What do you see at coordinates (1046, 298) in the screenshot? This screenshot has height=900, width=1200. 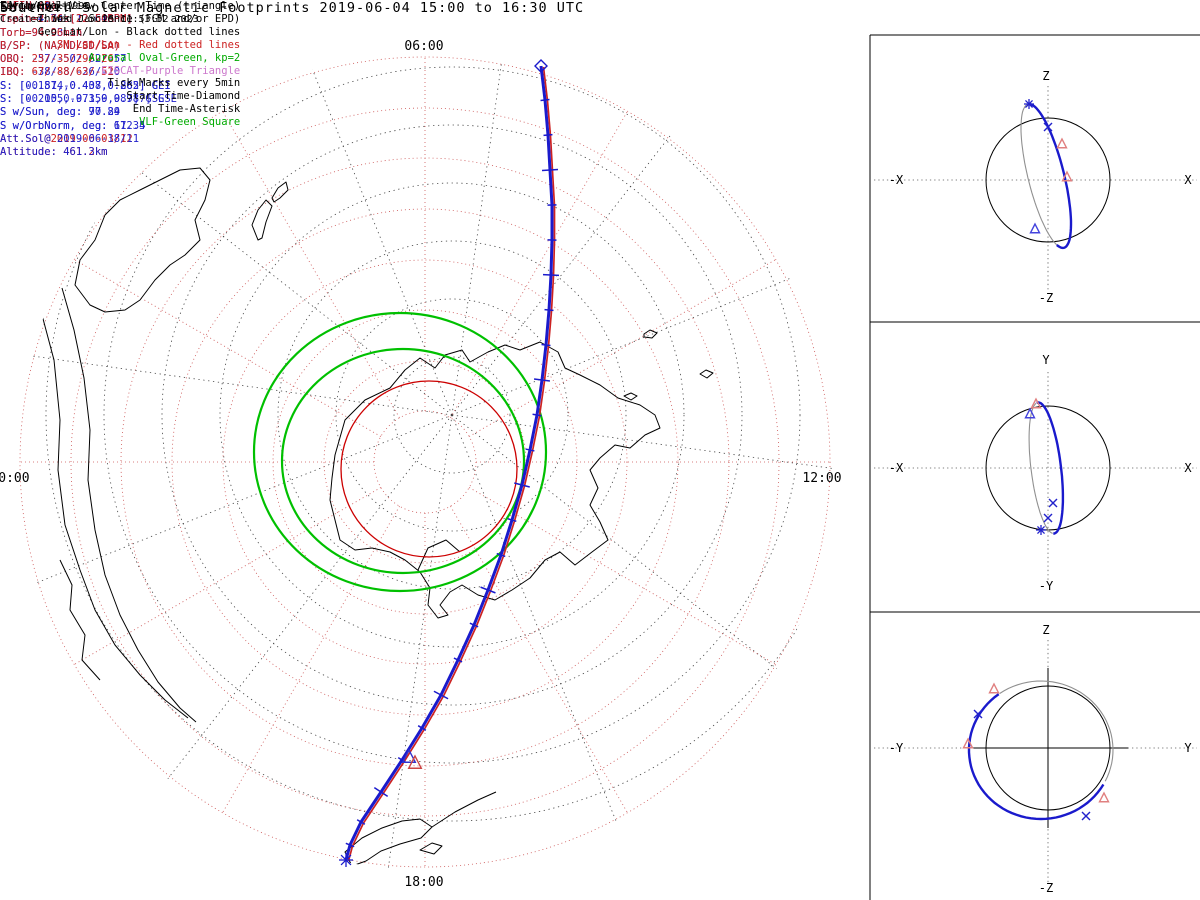 I see `panel-axis-label: -Z` at bounding box center [1046, 298].